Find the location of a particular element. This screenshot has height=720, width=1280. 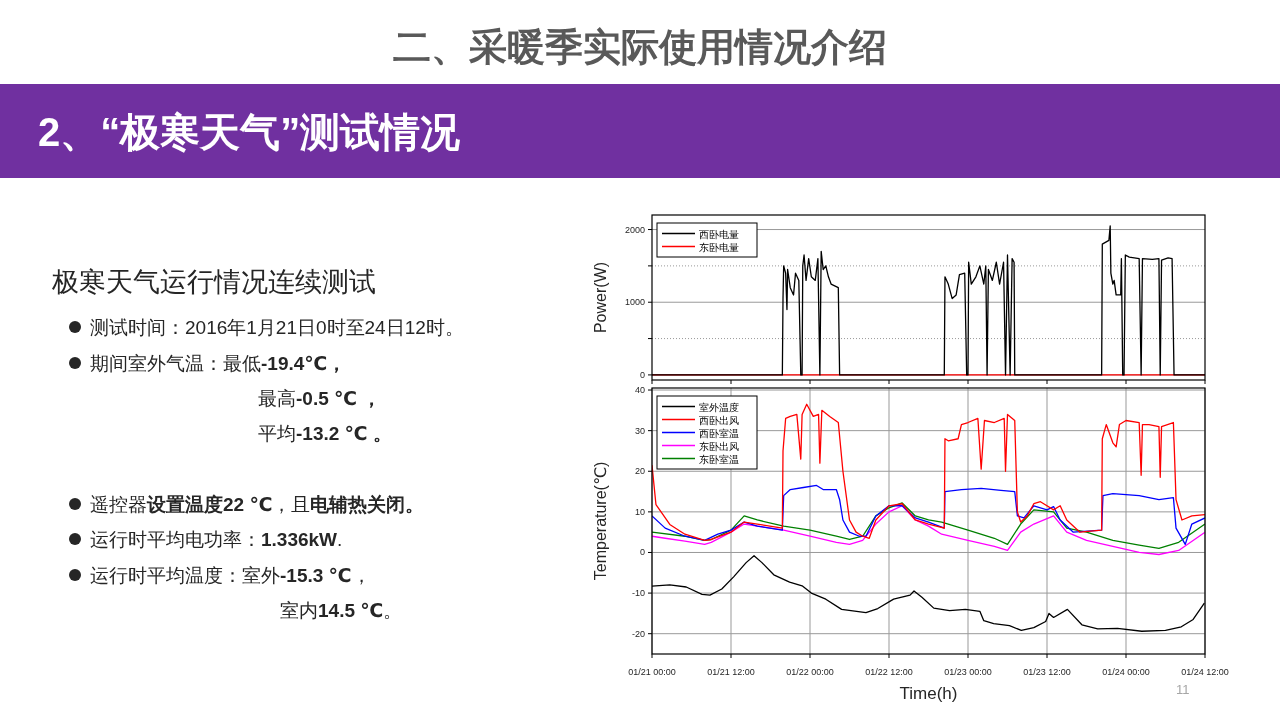

y-tick-label: 30 is located at coordinates (639, 430).